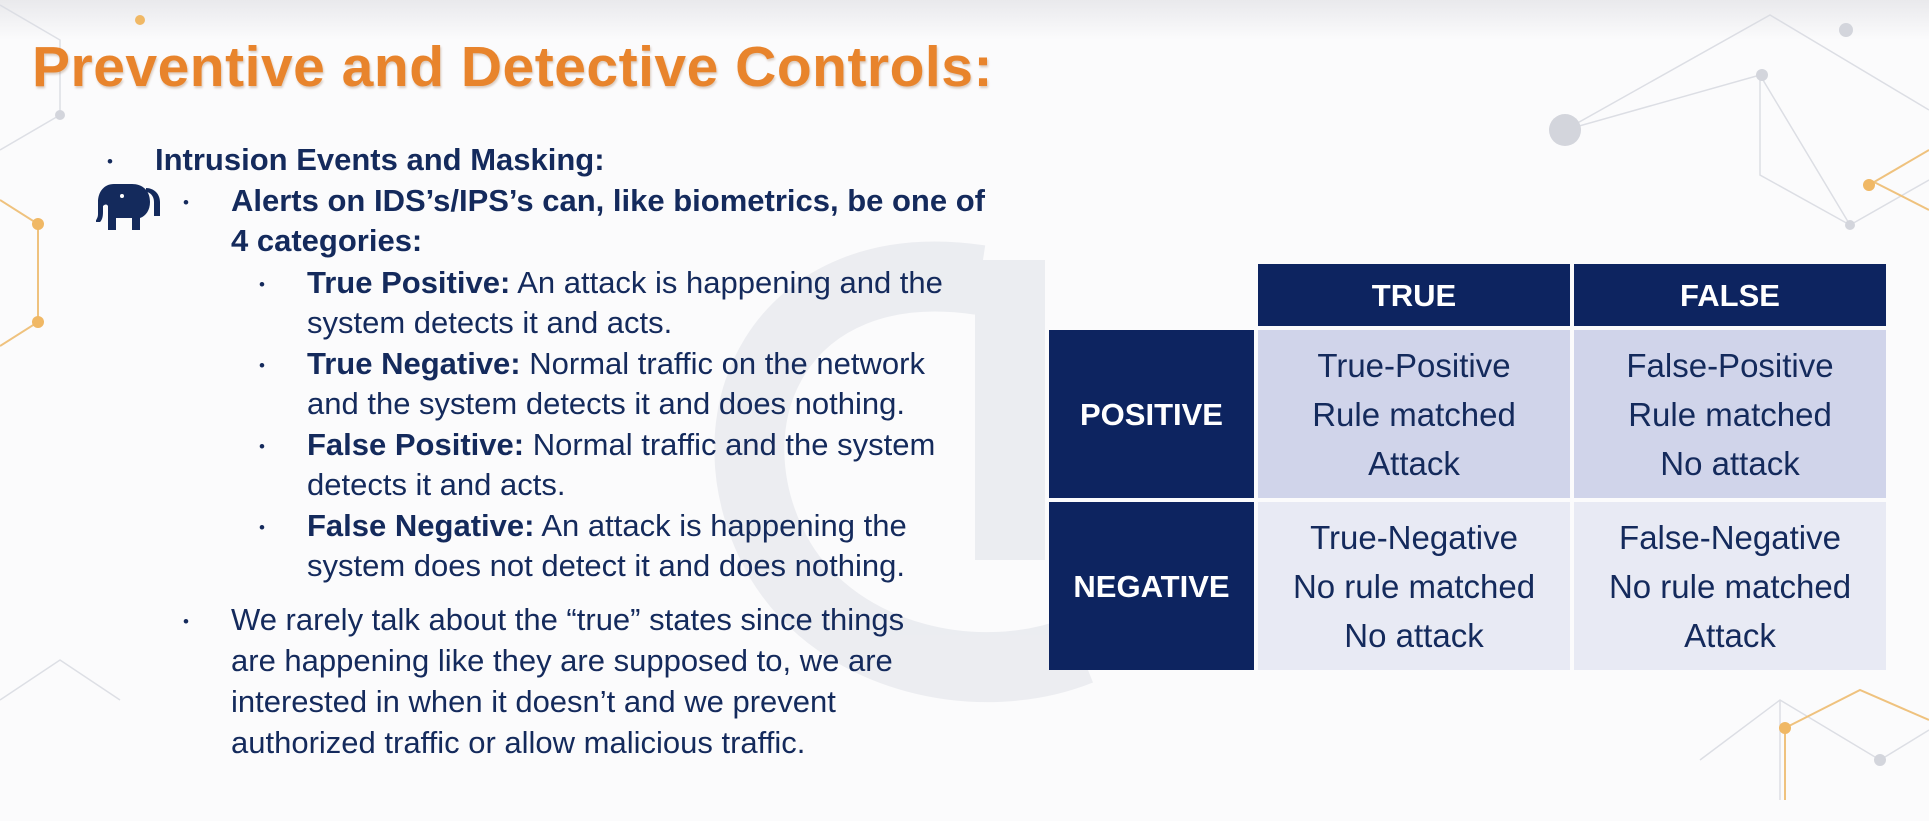 The height and width of the screenshot is (821, 1929). Describe the element at coordinates (720, 525) in the screenshot. I see `false-negative-text: An attack is happening the` at that location.